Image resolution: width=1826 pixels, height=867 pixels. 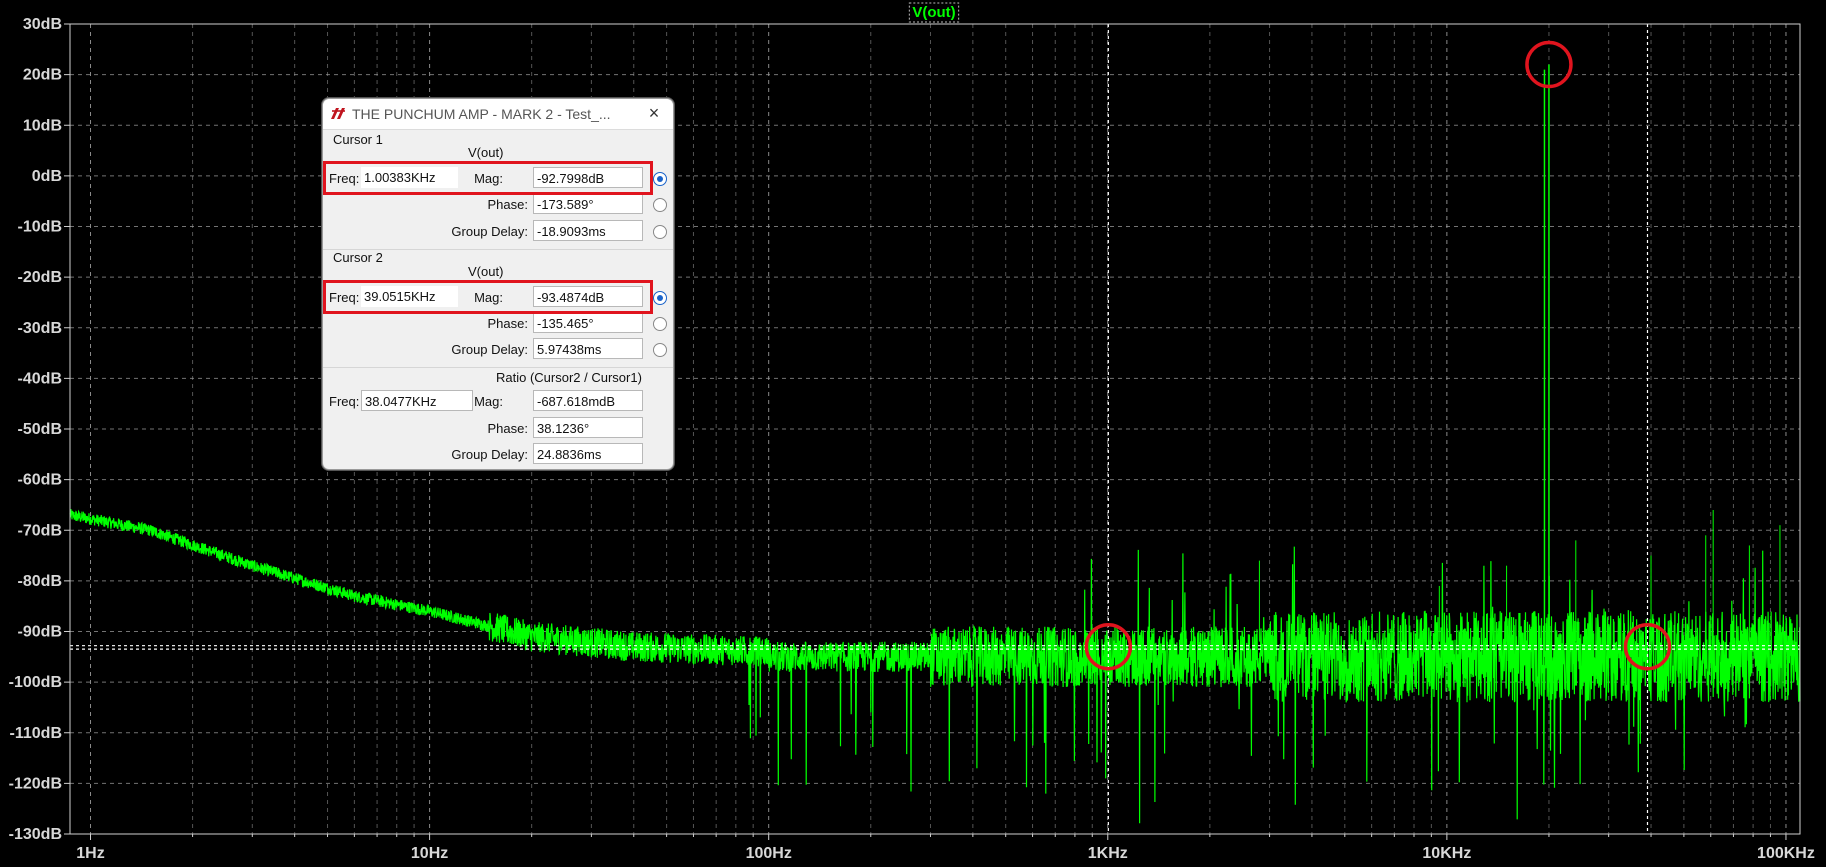 I want to click on cursor1-divider, so click(x=498, y=249).